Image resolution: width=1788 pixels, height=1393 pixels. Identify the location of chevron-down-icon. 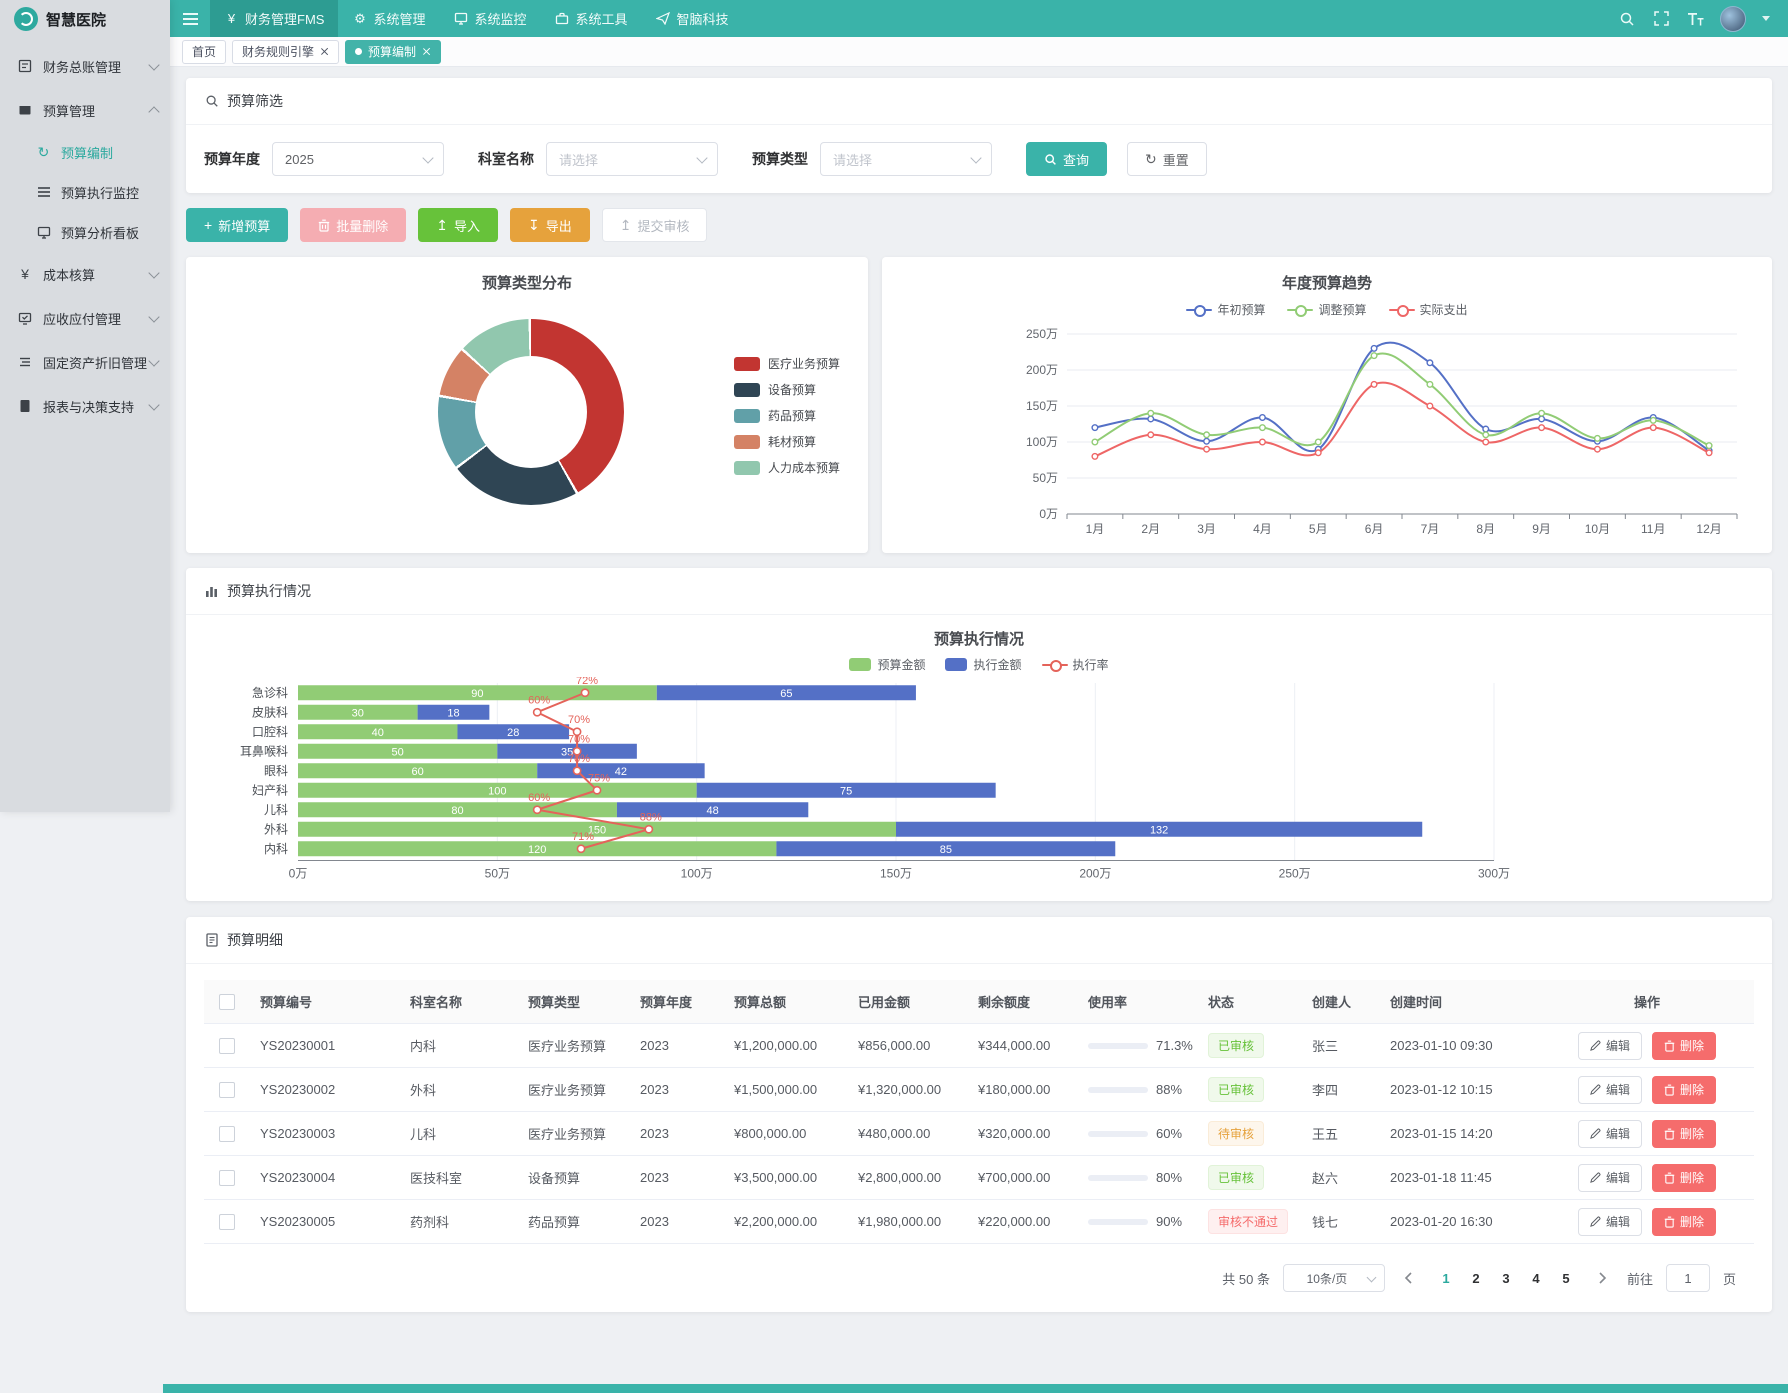
(154, 64).